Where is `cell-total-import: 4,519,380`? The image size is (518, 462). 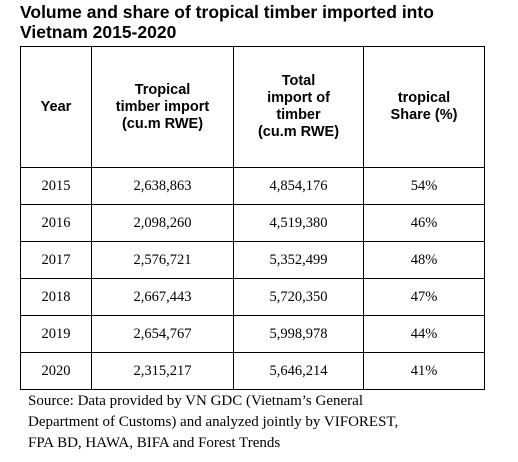
cell-total-import: 4,519,380 is located at coordinates (298, 223).